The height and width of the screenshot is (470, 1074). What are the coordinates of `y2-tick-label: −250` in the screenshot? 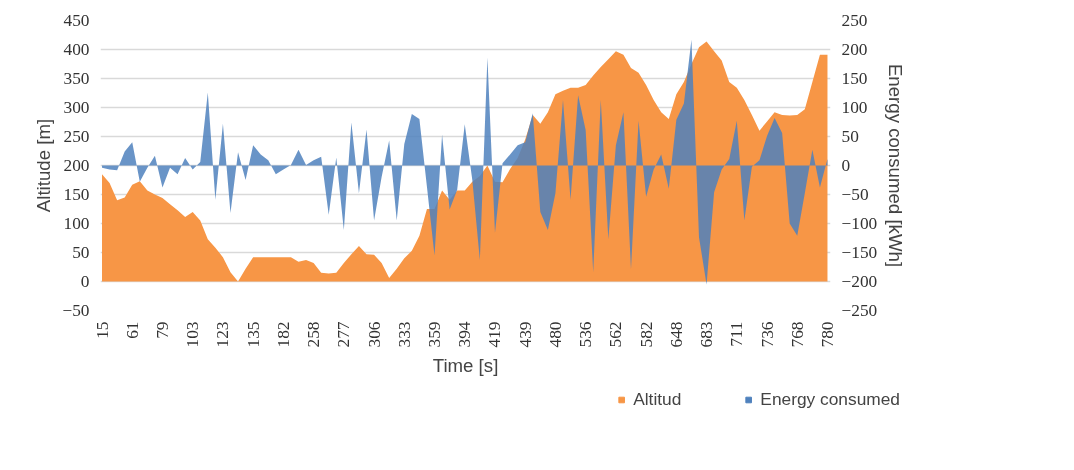 It's located at (859, 310).